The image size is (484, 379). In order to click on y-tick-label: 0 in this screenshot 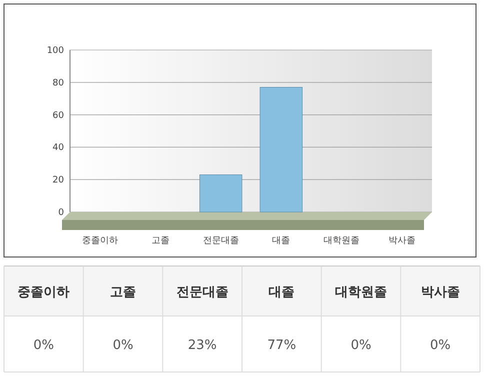, I will do `click(61, 213)`.